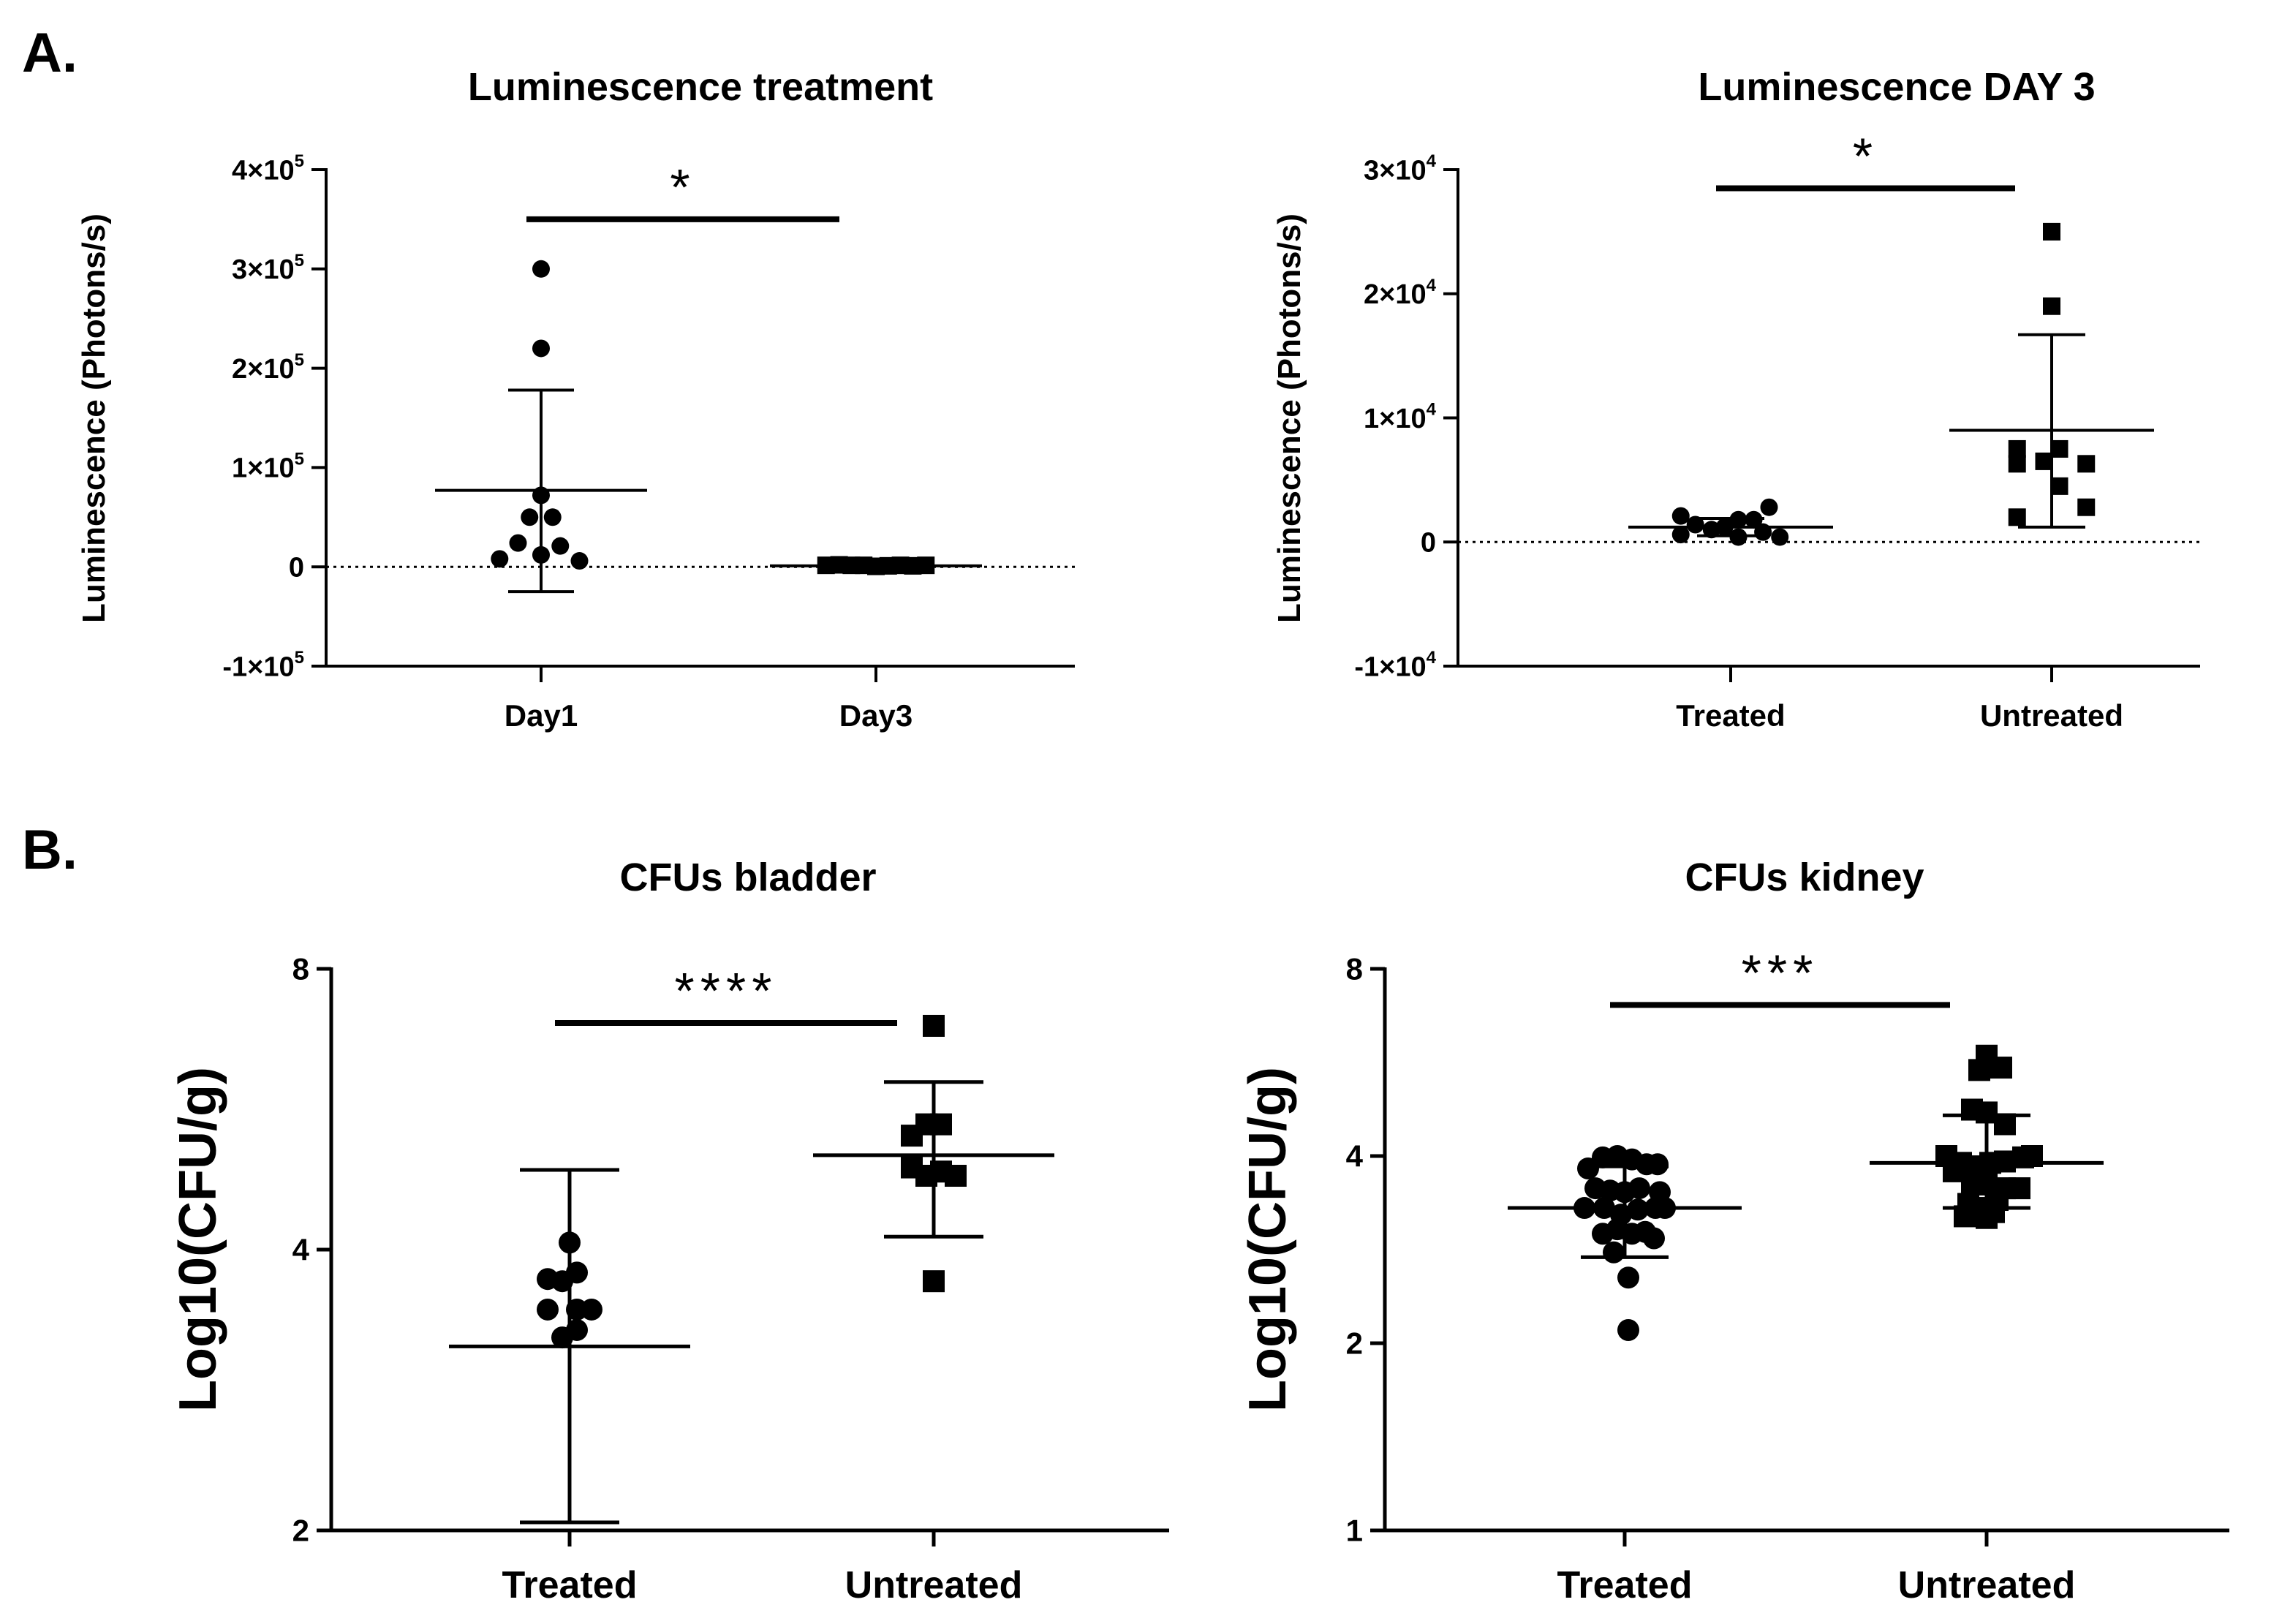  Describe the element at coordinates (1400, 293) in the screenshot. I see `y-tick-label: 2×10⁴` at that location.